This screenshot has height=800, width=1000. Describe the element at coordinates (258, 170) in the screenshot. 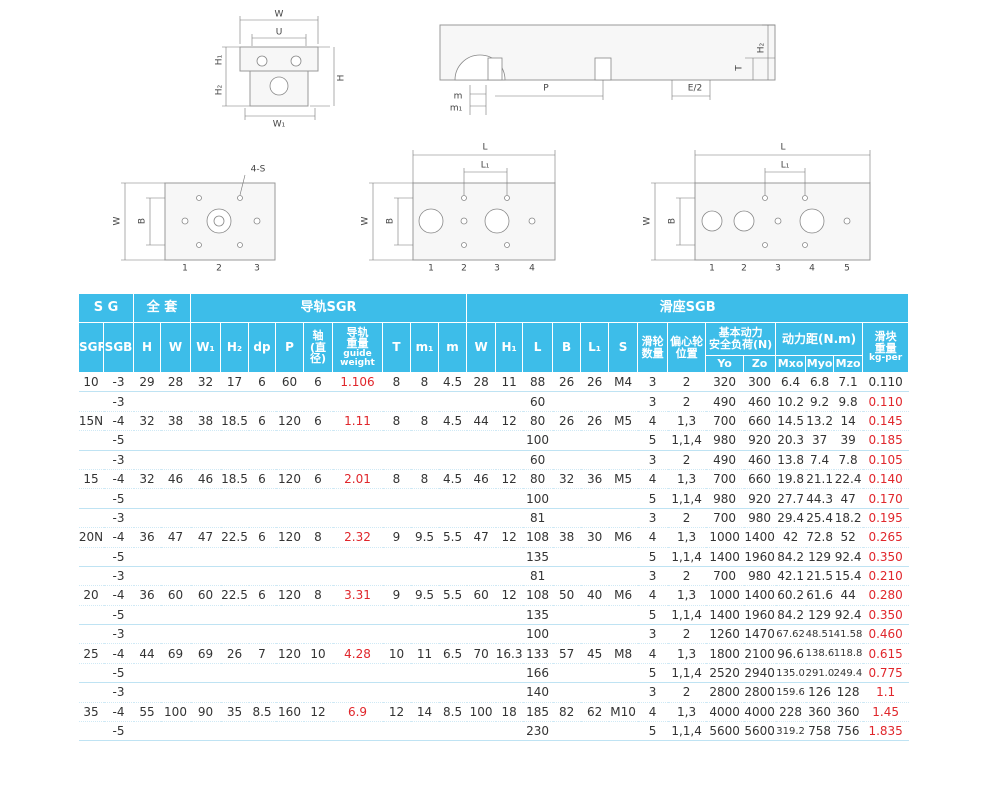

I see `dimension-label: 4-S` at that location.